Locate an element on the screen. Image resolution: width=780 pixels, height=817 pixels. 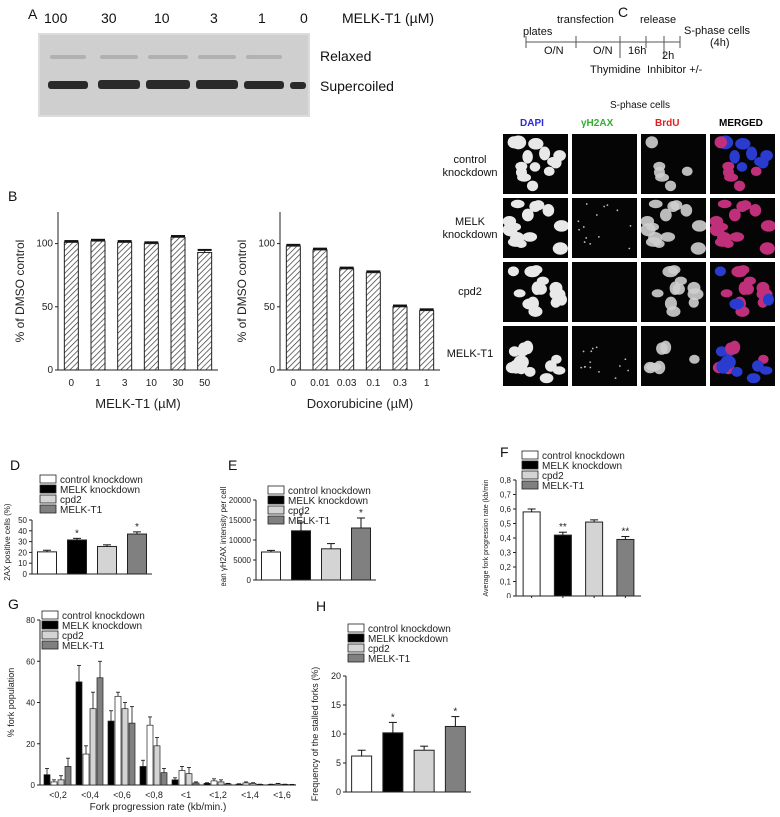
x-tick-label: 1 is located at coordinates (98, 383).